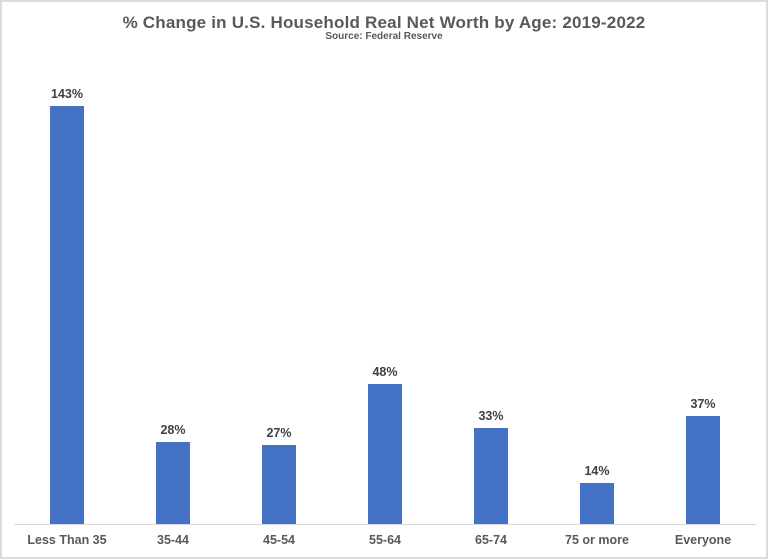 Image resolution: width=768 pixels, height=559 pixels. I want to click on bar-group: 48%, so click(385, 263).